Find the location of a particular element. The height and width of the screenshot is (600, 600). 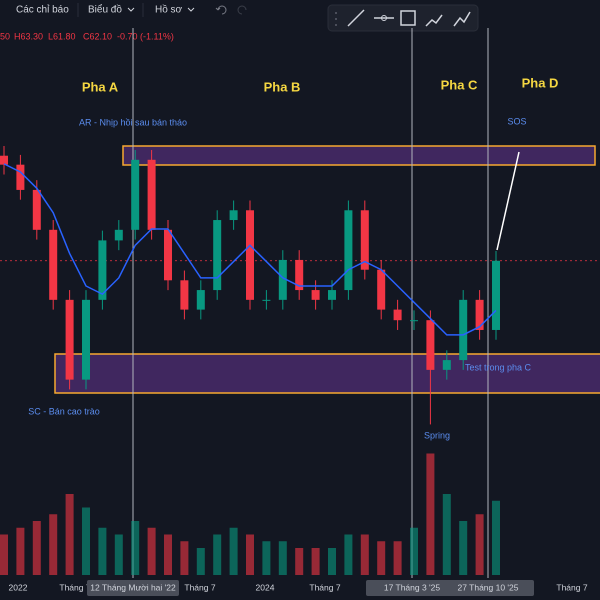

phase-label: Pha D is located at coordinates (540, 82).